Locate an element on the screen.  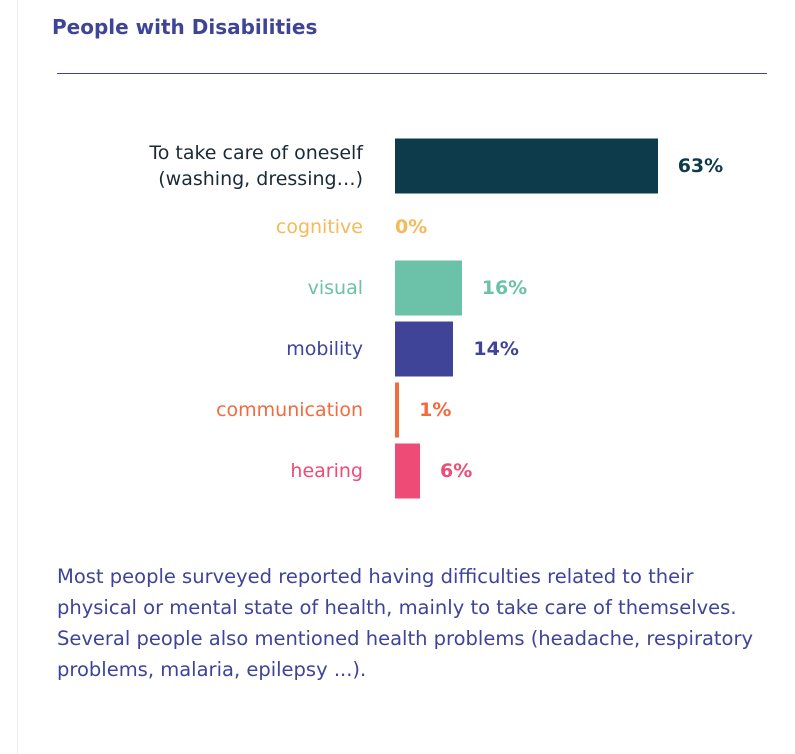
chart-title: People with Disabilities is located at coordinates (185, 27).